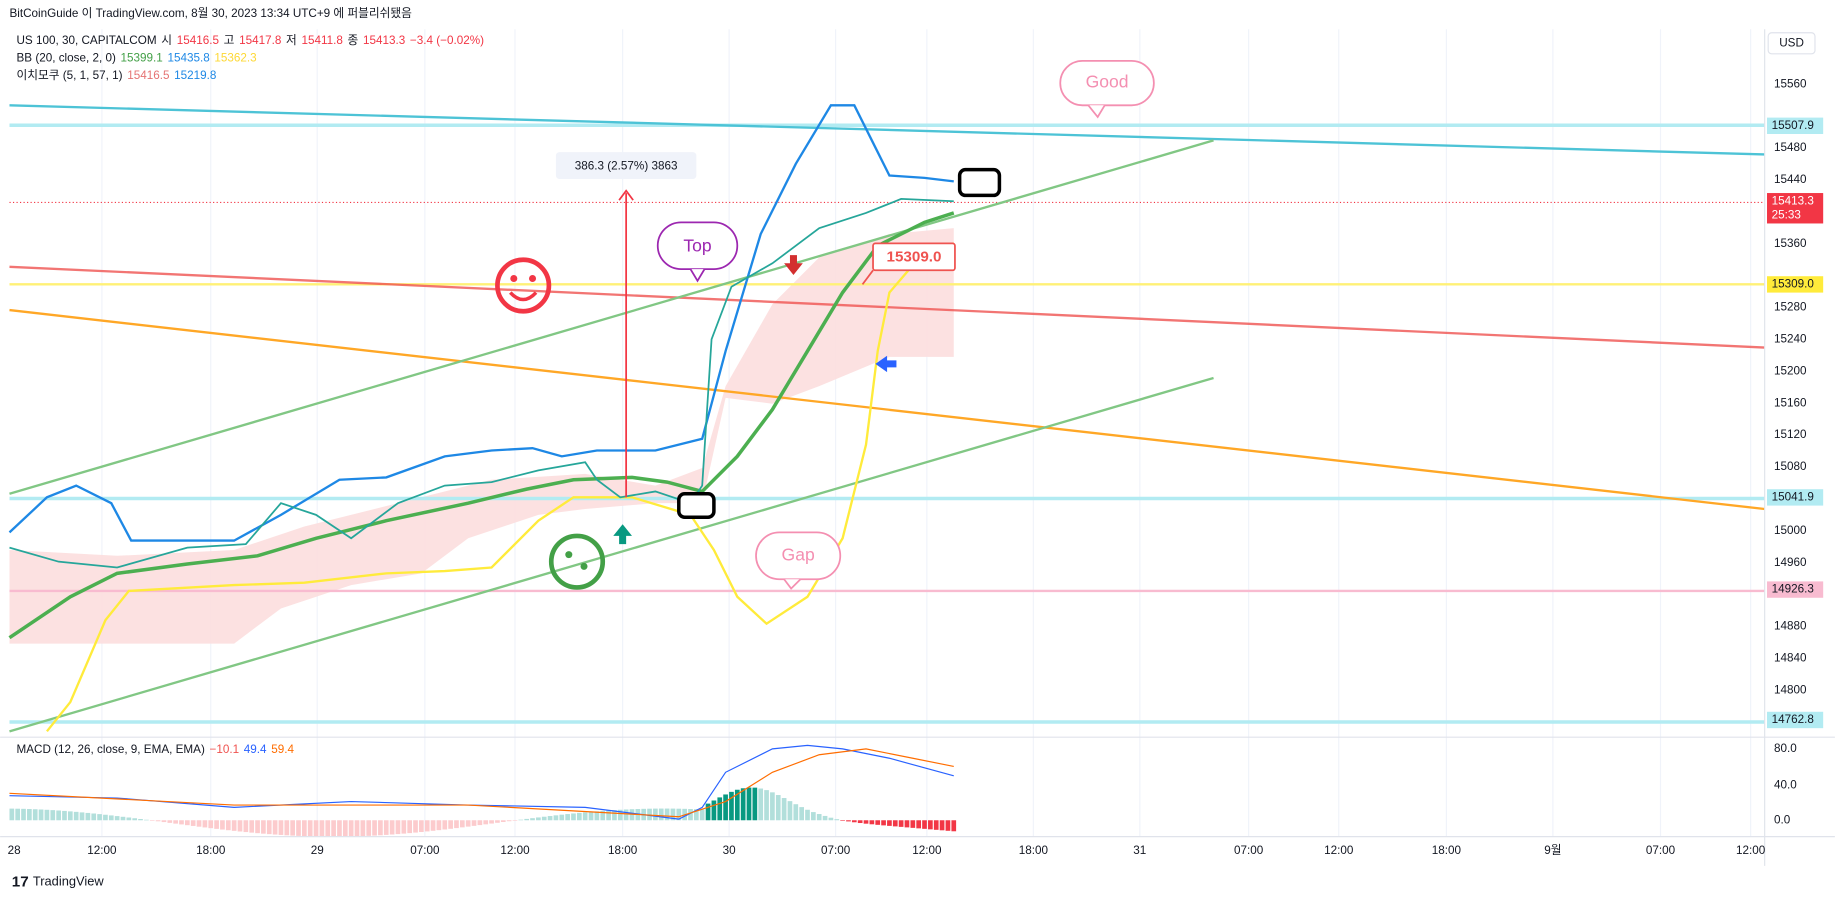 Image resolution: width=1835 pixels, height=901 pixels. Describe the element at coordinates (1793, 284) in the screenshot. I see `price-tag-label: 15309.0` at that location.